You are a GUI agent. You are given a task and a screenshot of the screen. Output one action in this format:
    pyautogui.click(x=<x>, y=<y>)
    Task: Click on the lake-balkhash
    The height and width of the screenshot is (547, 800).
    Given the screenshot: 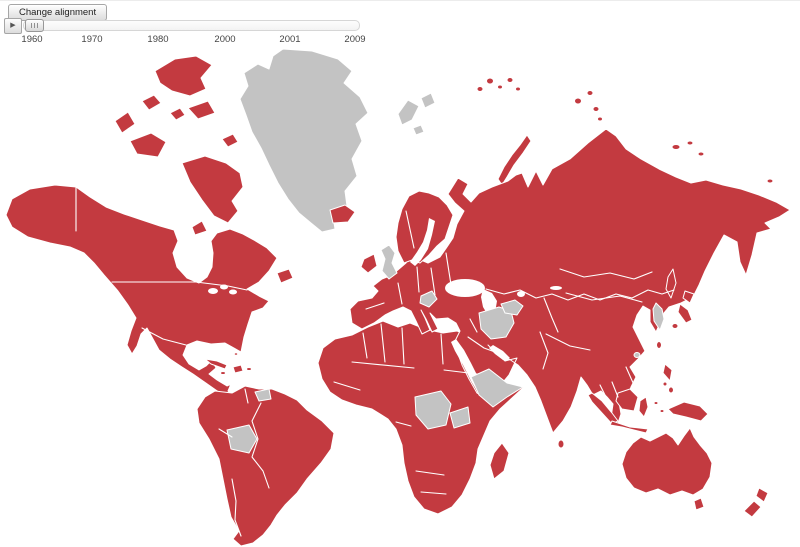 What is the action you would take?
    pyautogui.click(x=556, y=288)
    